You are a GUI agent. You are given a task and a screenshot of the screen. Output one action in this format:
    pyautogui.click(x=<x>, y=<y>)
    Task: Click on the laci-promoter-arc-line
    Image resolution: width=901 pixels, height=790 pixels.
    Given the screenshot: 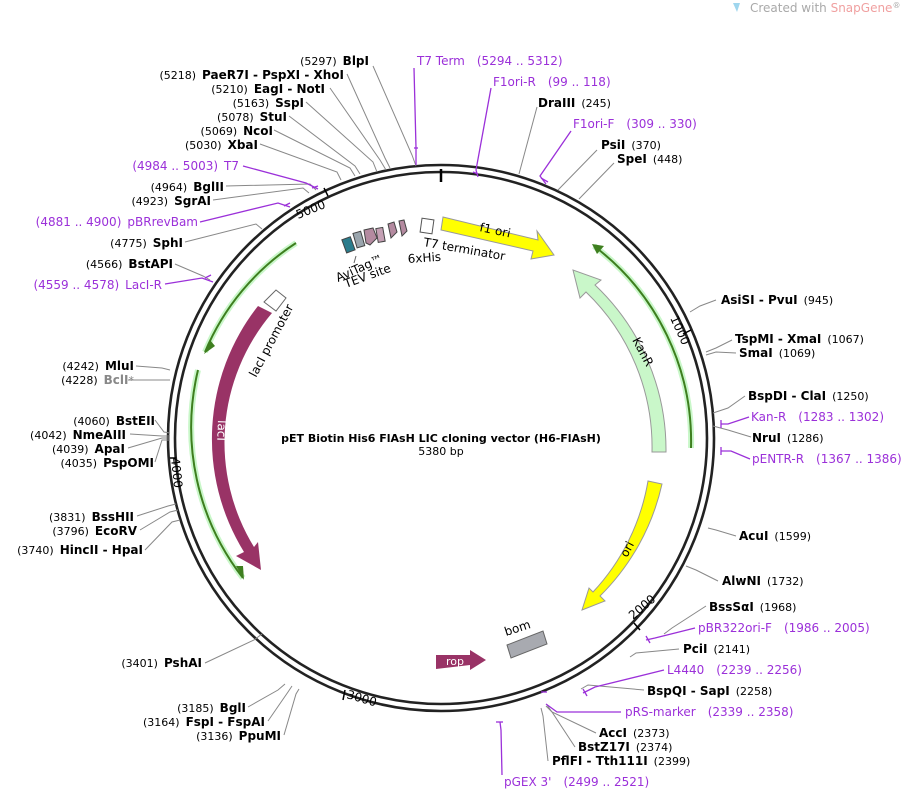 What is the action you would take?
    pyautogui.click(x=250, y=297)
    